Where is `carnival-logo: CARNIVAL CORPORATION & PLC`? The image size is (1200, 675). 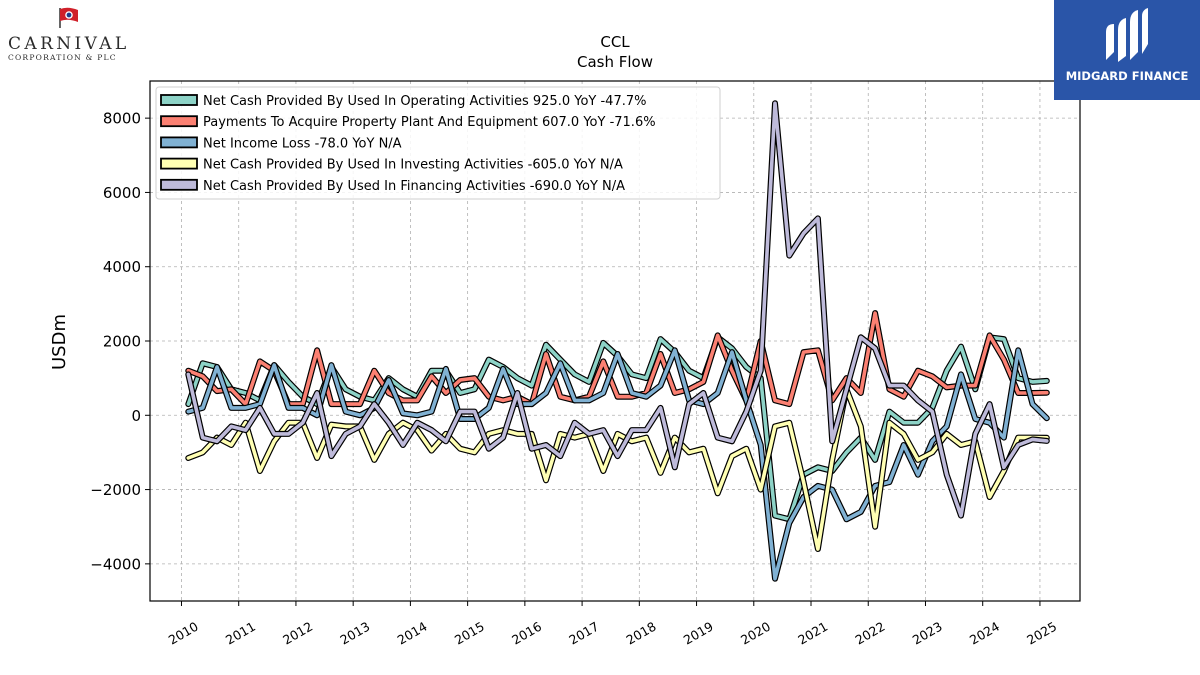
carnival-logo: CARNIVAL CORPORATION & PLC is located at coordinates (69, 34).